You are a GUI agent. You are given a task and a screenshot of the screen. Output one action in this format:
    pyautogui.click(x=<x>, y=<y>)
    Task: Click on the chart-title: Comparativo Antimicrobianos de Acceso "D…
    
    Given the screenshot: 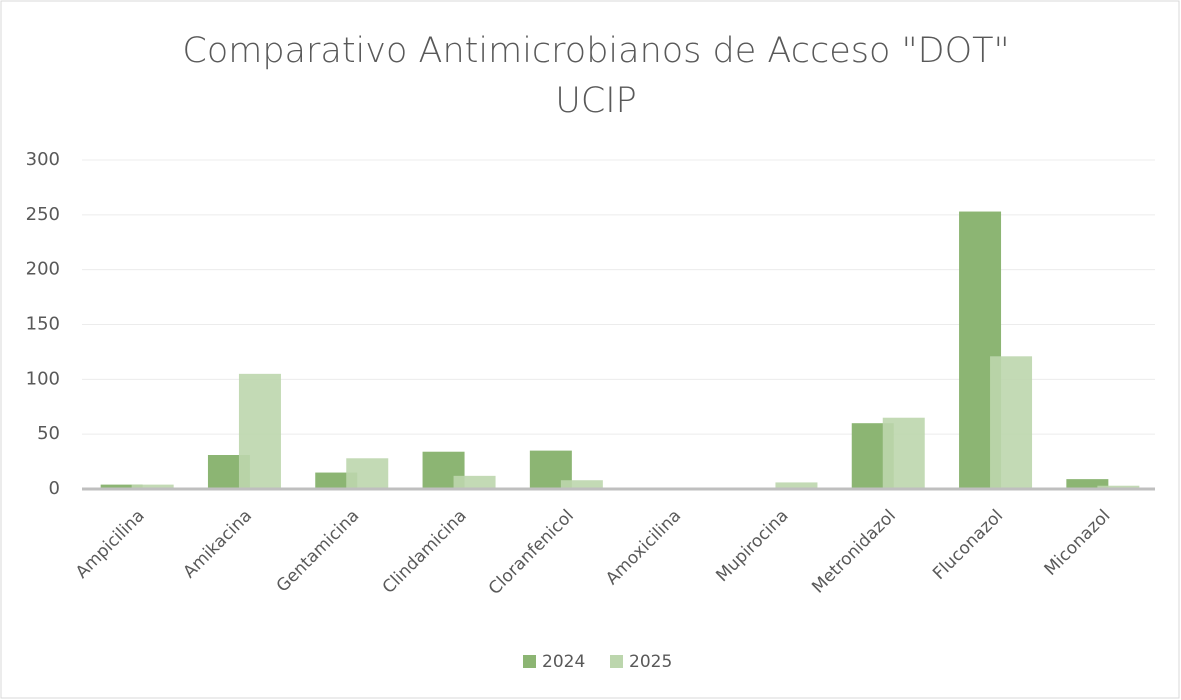 What is the action you would take?
    pyautogui.click(x=595, y=51)
    